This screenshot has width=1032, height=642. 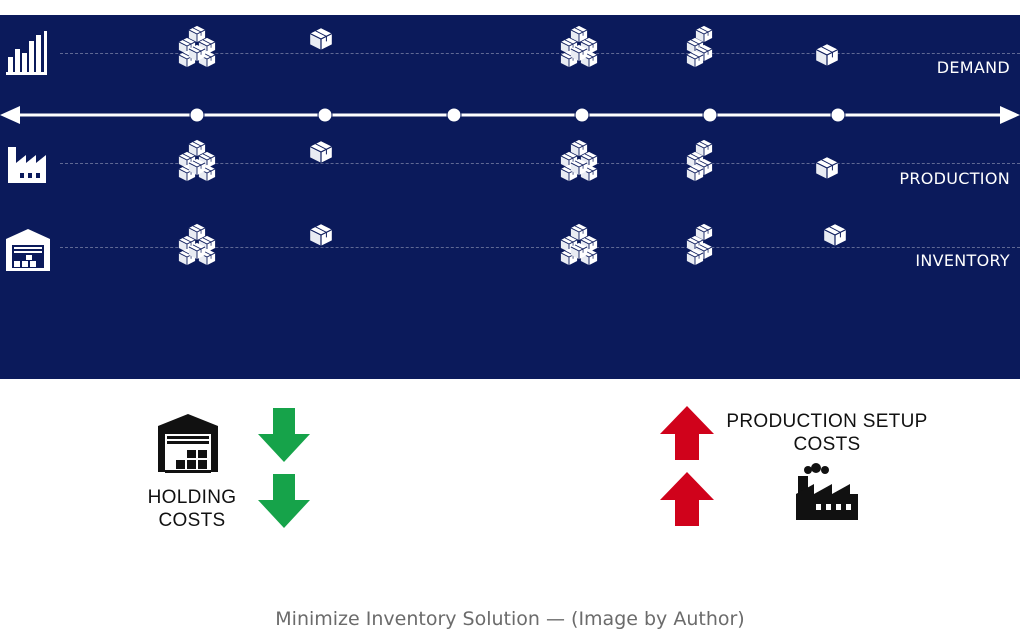 I want to click on inventory-row-line, so click(x=540, y=247).